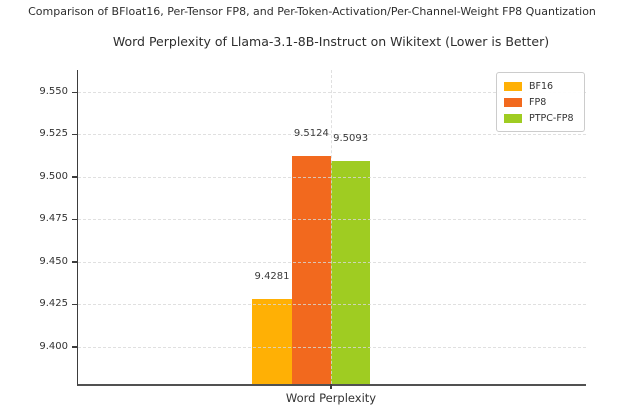  Describe the element at coordinates (351, 272) in the screenshot. I see `bar-ptpc-fp8` at that location.